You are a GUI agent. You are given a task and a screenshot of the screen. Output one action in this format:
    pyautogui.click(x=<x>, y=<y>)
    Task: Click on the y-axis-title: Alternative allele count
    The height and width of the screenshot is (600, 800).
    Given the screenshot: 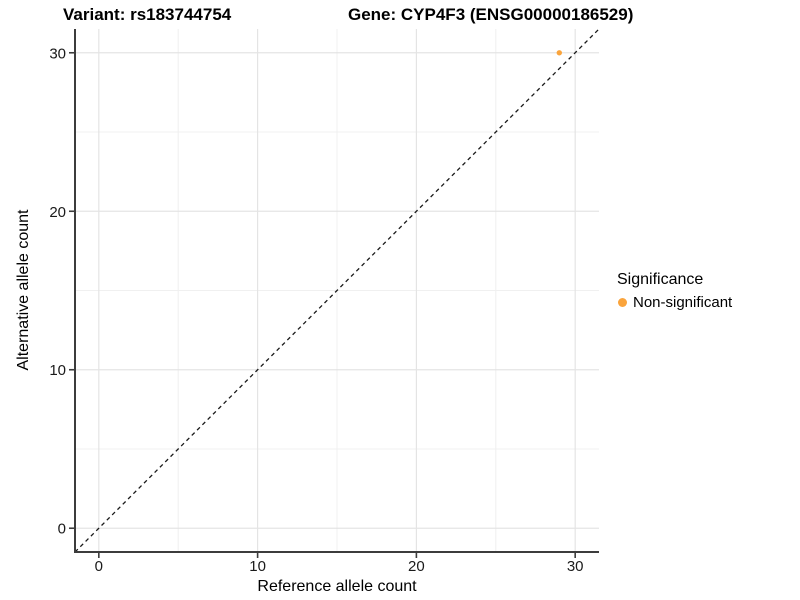 What is the action you would take?
    pyautogui.click(x=23, y=290)
    